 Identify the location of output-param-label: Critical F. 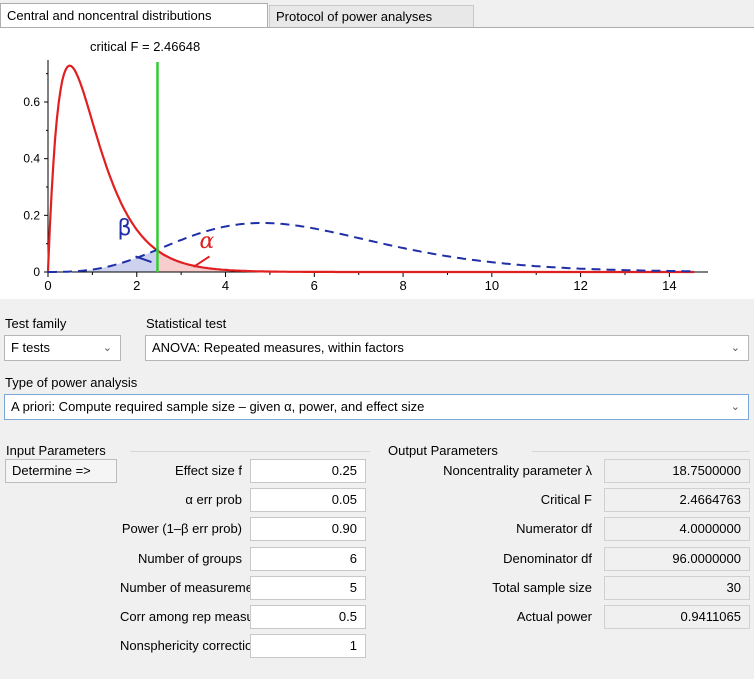
(566, 499).